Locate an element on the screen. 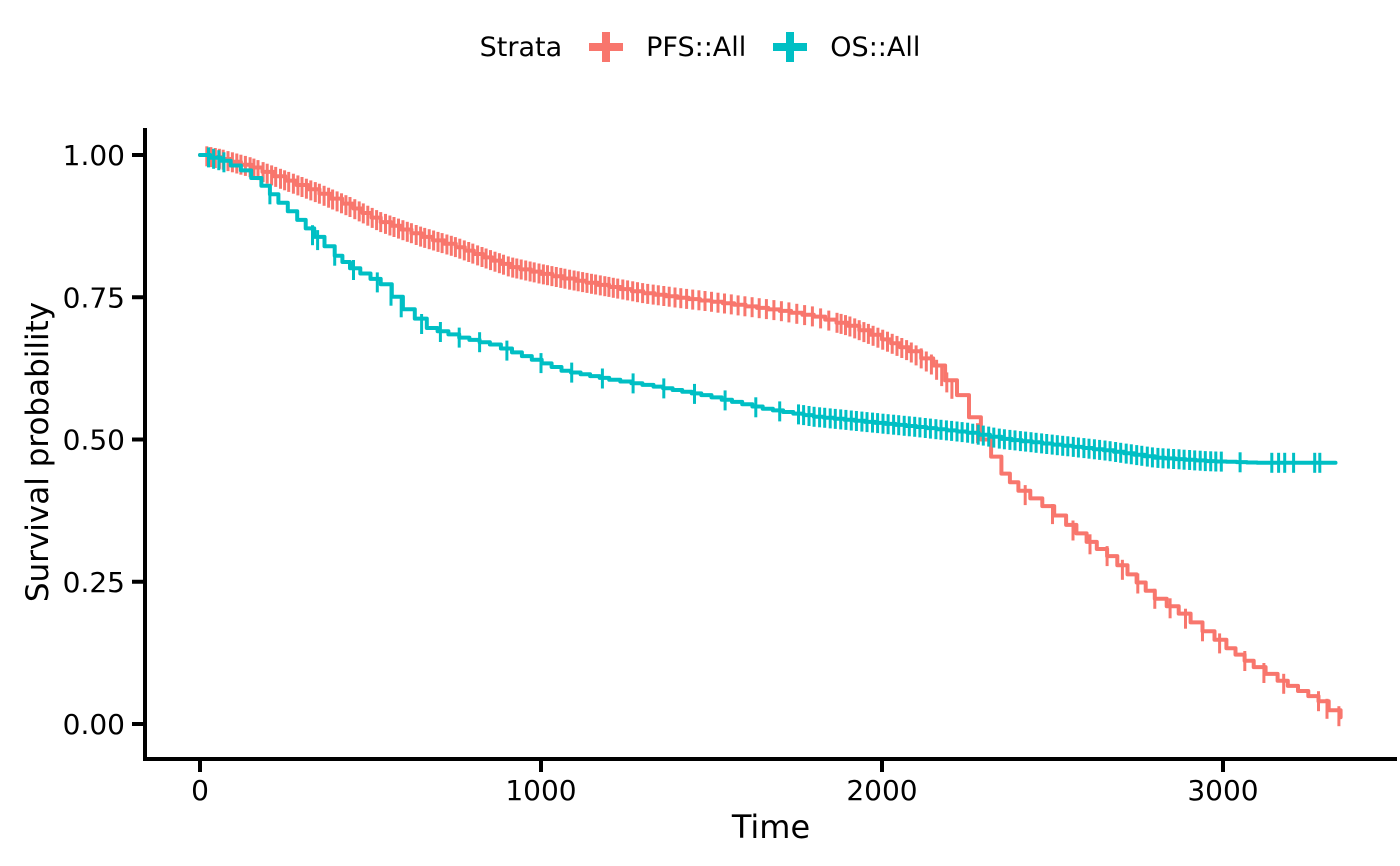 The image size is (1400, 866). y-tick-label: 0.75 is located at coordinates (94, 297).